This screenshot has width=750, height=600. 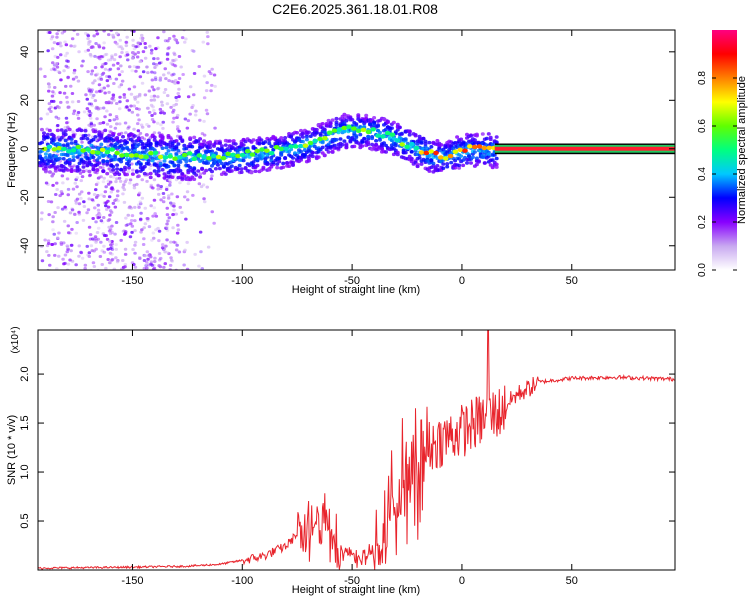 What do you see at coordinates (25, 149) in the screenshot?
I see `y-tick-label: 0` at bounding box center [25, 149].